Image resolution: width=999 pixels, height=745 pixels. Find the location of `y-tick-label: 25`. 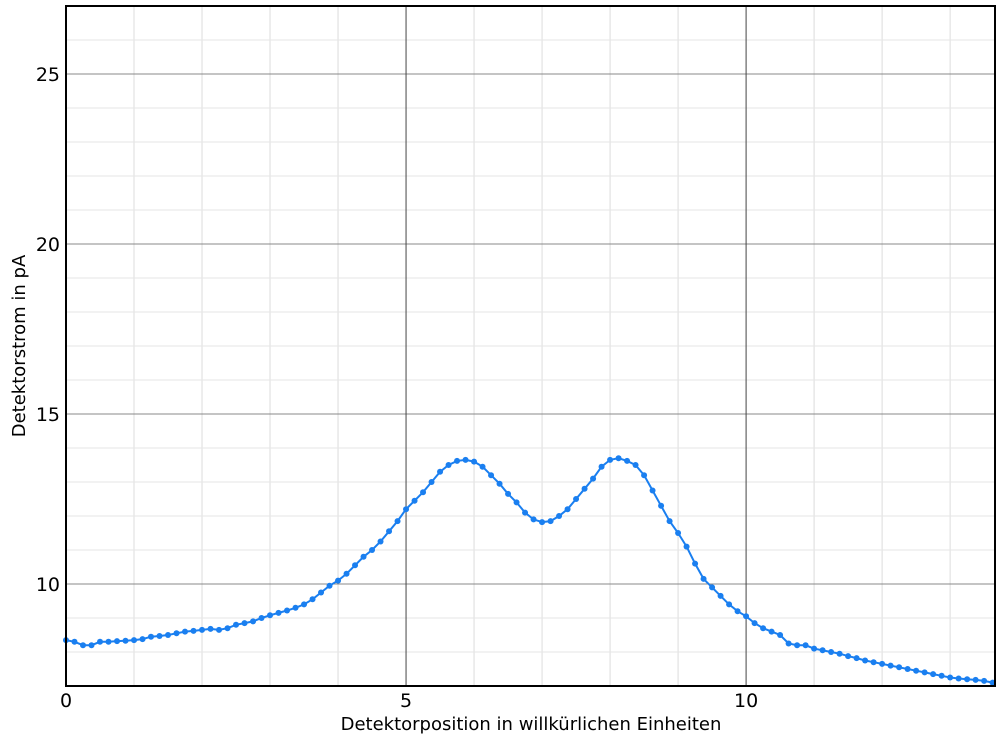

y-tick-label: 25 is located at coordinates (48, 75).